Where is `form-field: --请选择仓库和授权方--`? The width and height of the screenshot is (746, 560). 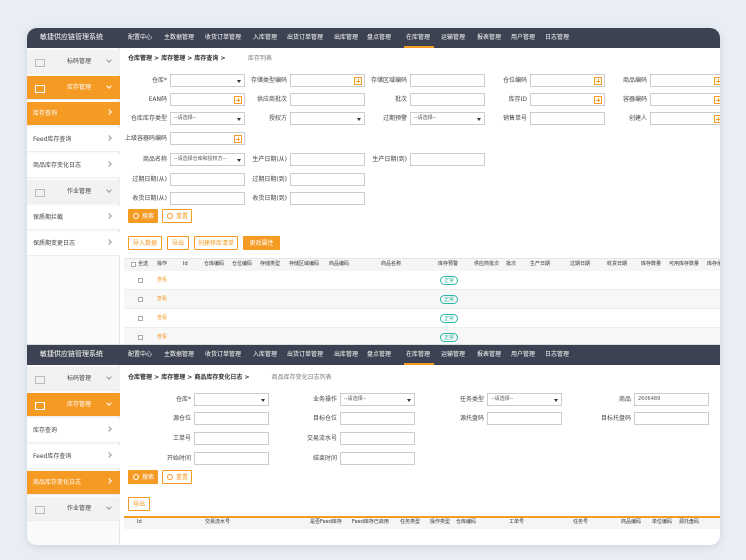 form-field: --请选择仓库和授权方-- is located at coordinates (207, 159).